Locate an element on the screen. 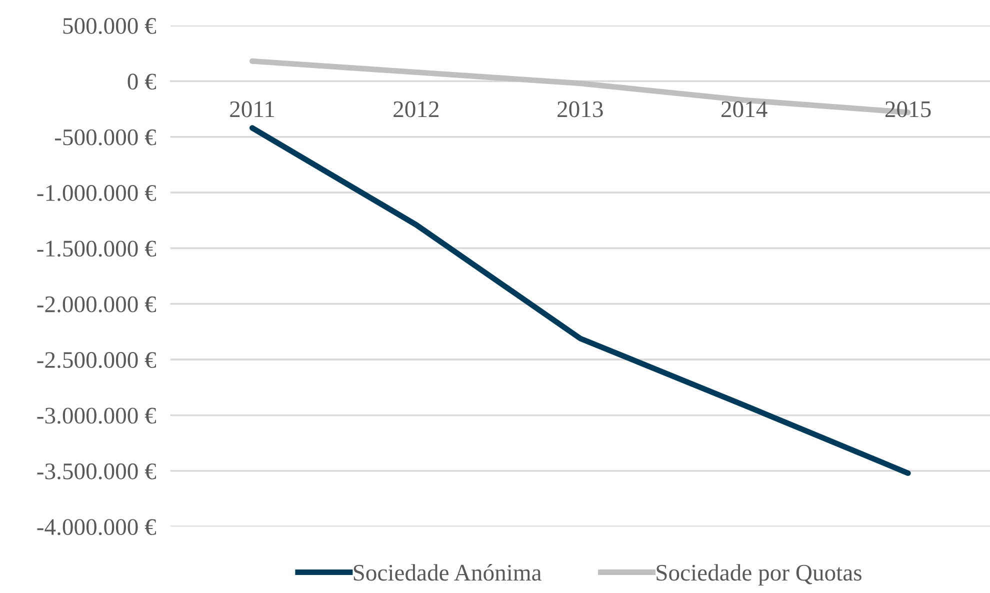  y-tick-label: -500.000 € is located at coordinates (105, 137).